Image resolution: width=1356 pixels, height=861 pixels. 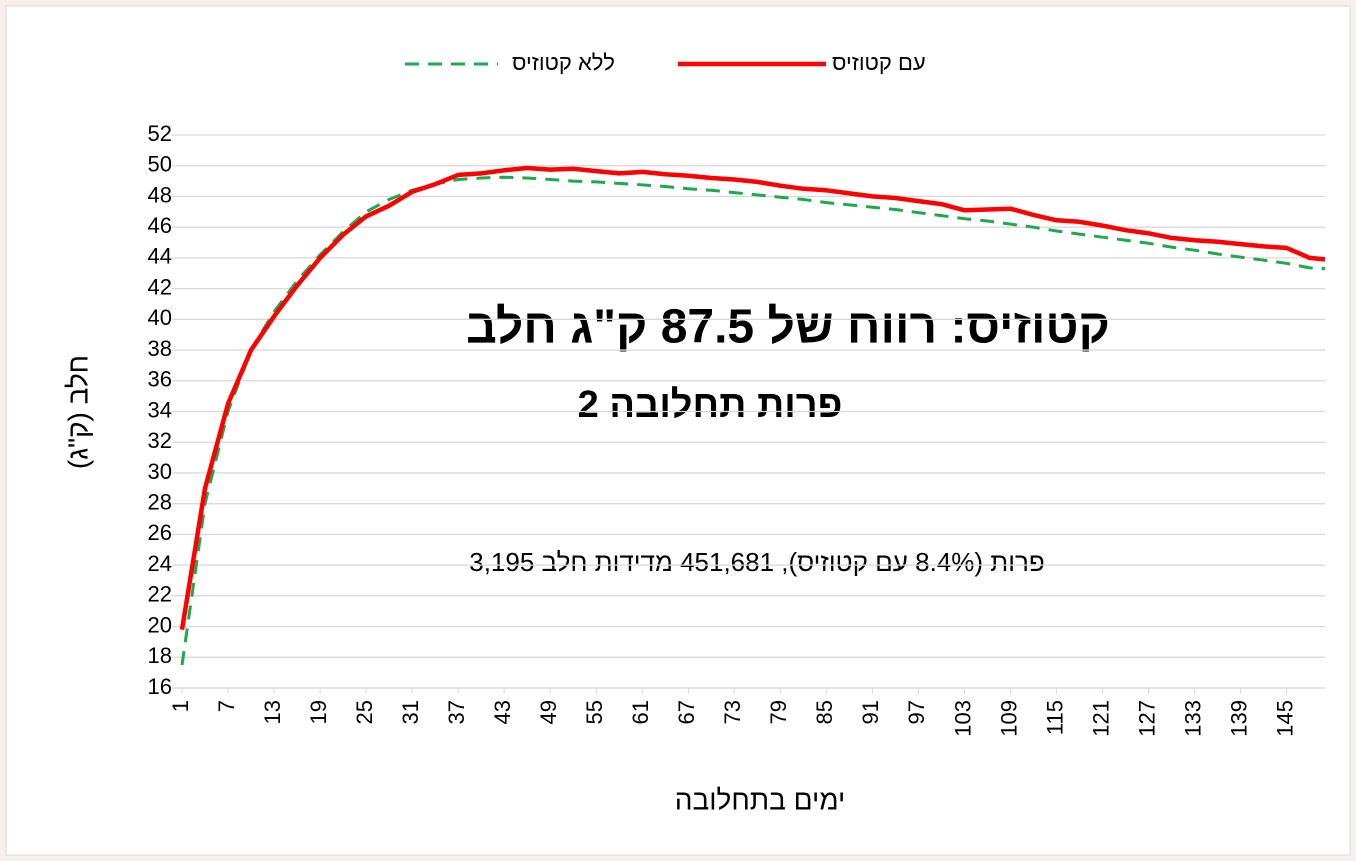 What do you see at coordinates (318, 712) in the screenshot?
I see `x-tick-label: 19` at bounding box center [318, 712].